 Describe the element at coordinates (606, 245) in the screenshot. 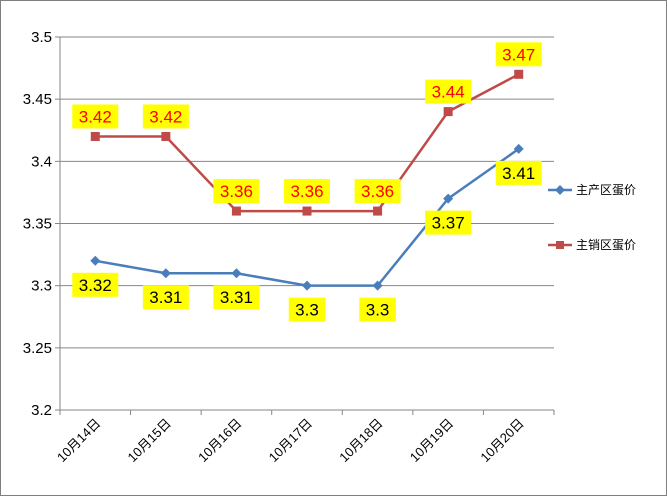

I see `legend-label: 主销区蛋价` at that location.